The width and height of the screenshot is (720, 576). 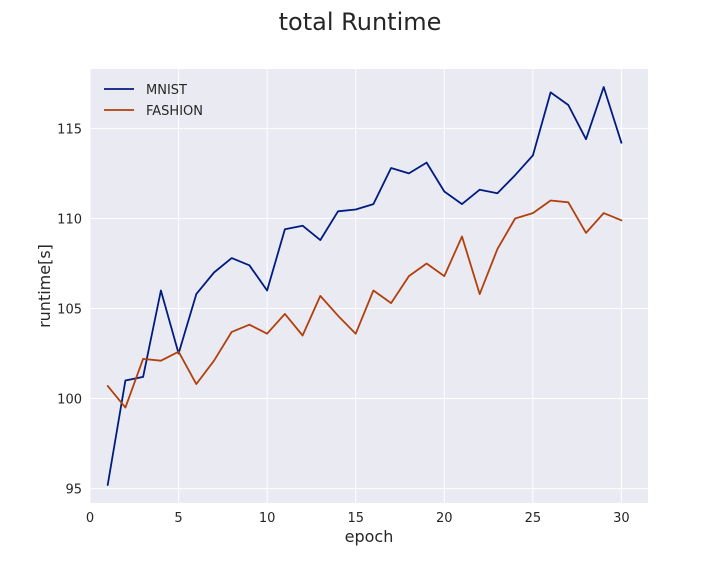 What do you see at coordinates (533, 518) in the screenshot?
I see `x-tick-label: 25` at bounding box center [533, 518].